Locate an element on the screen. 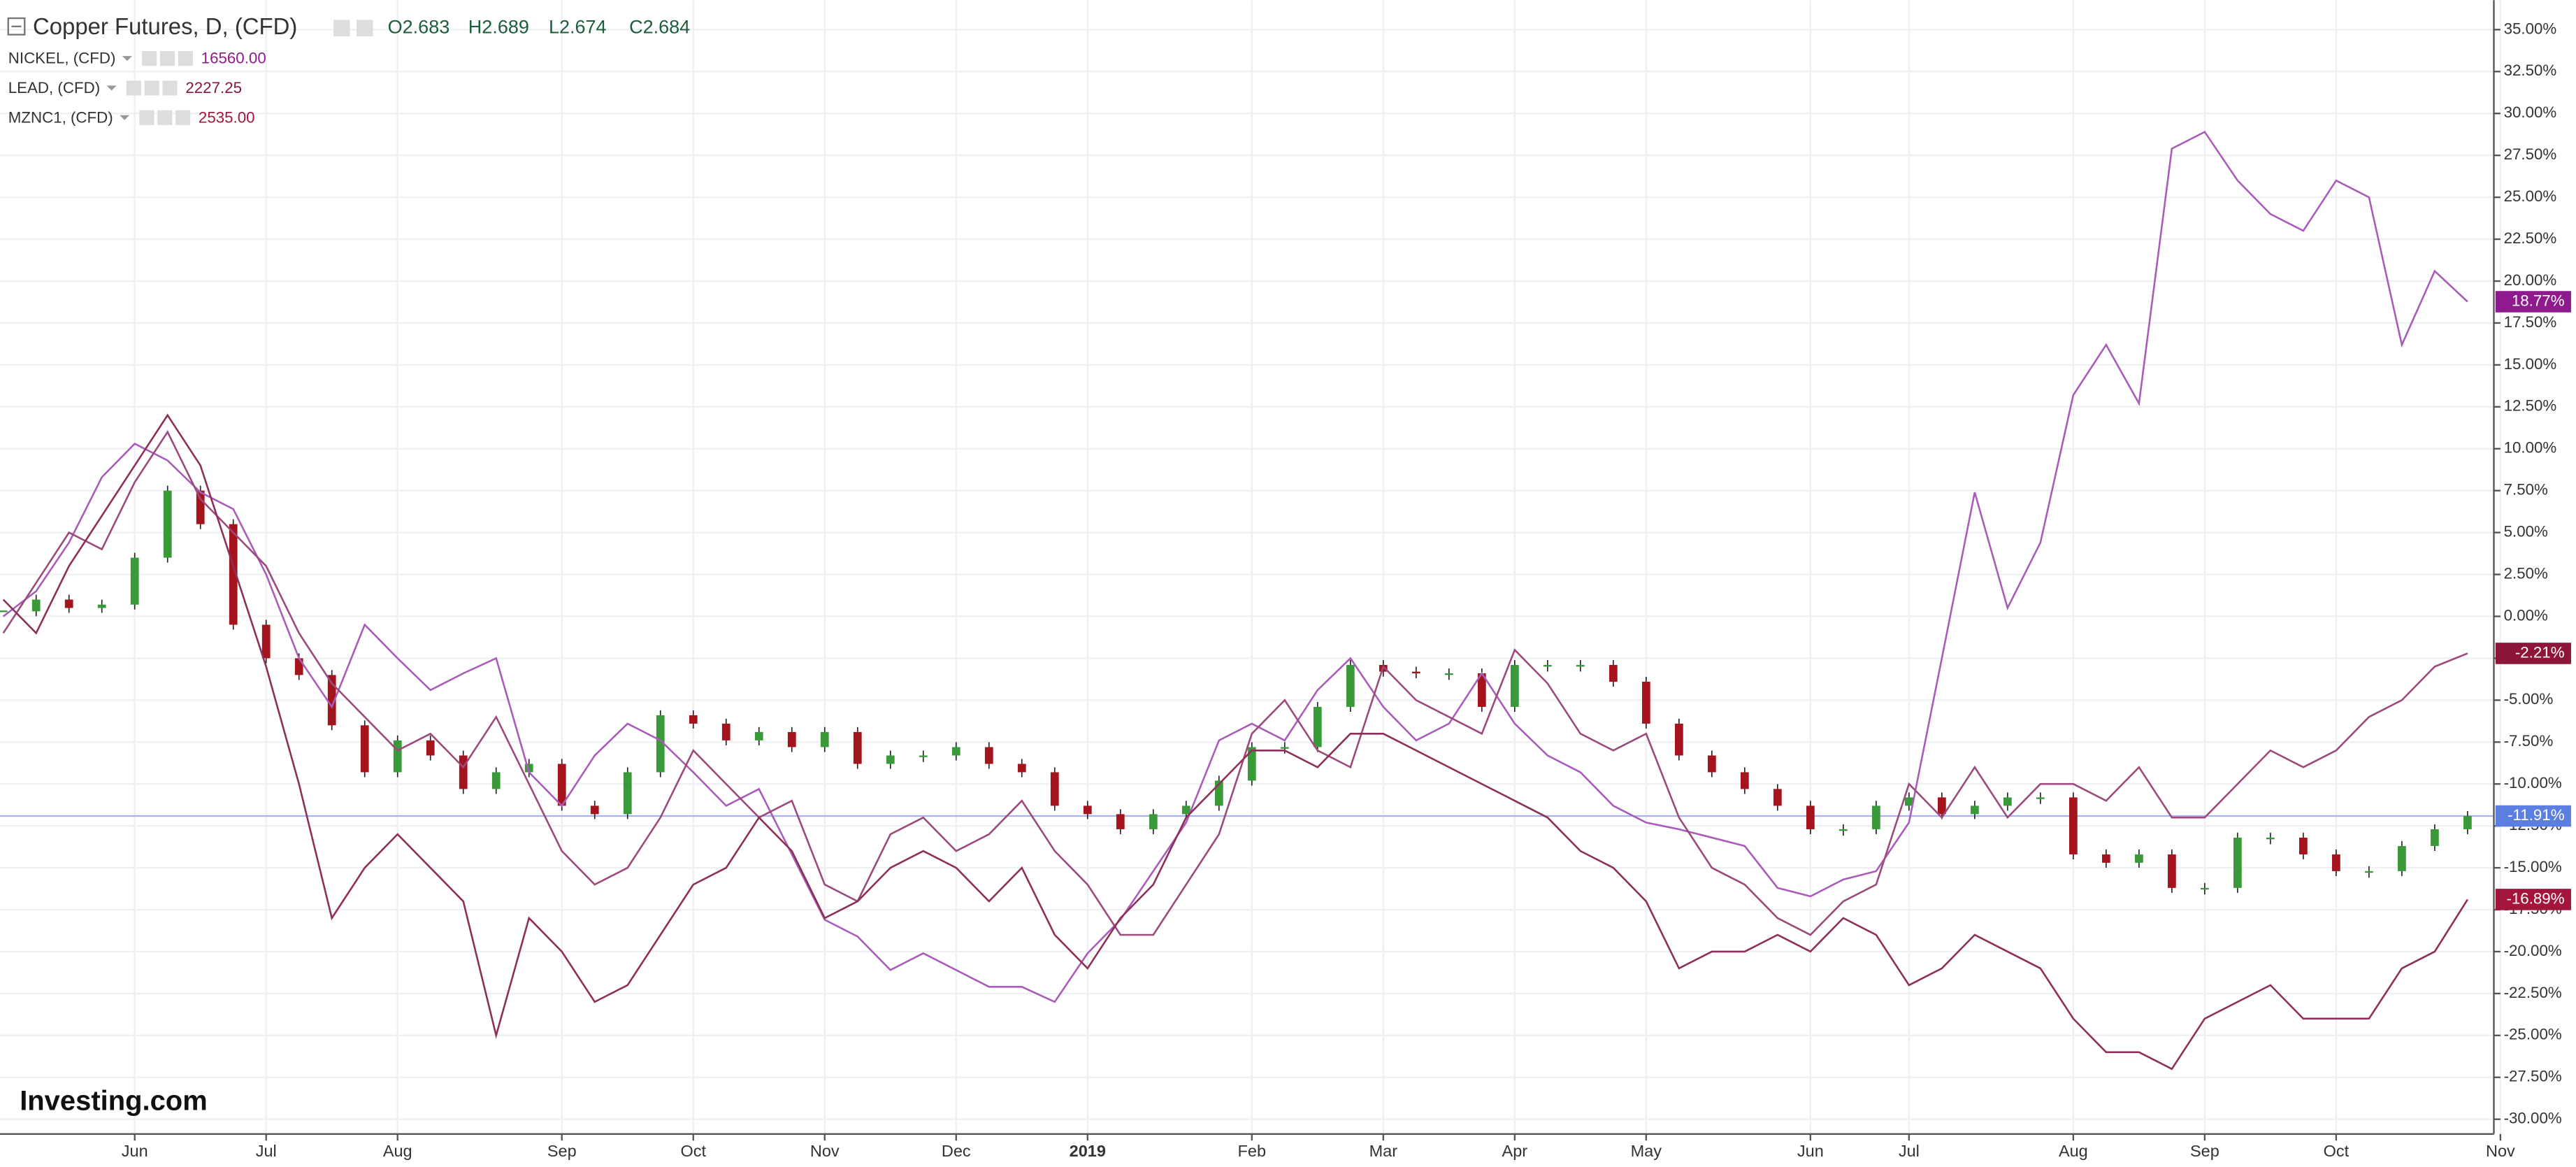 Image resolution: width=2576 pixels, height=1167 pixels. y-tick-label: 35.00% is located at coordinates (2530, 28).